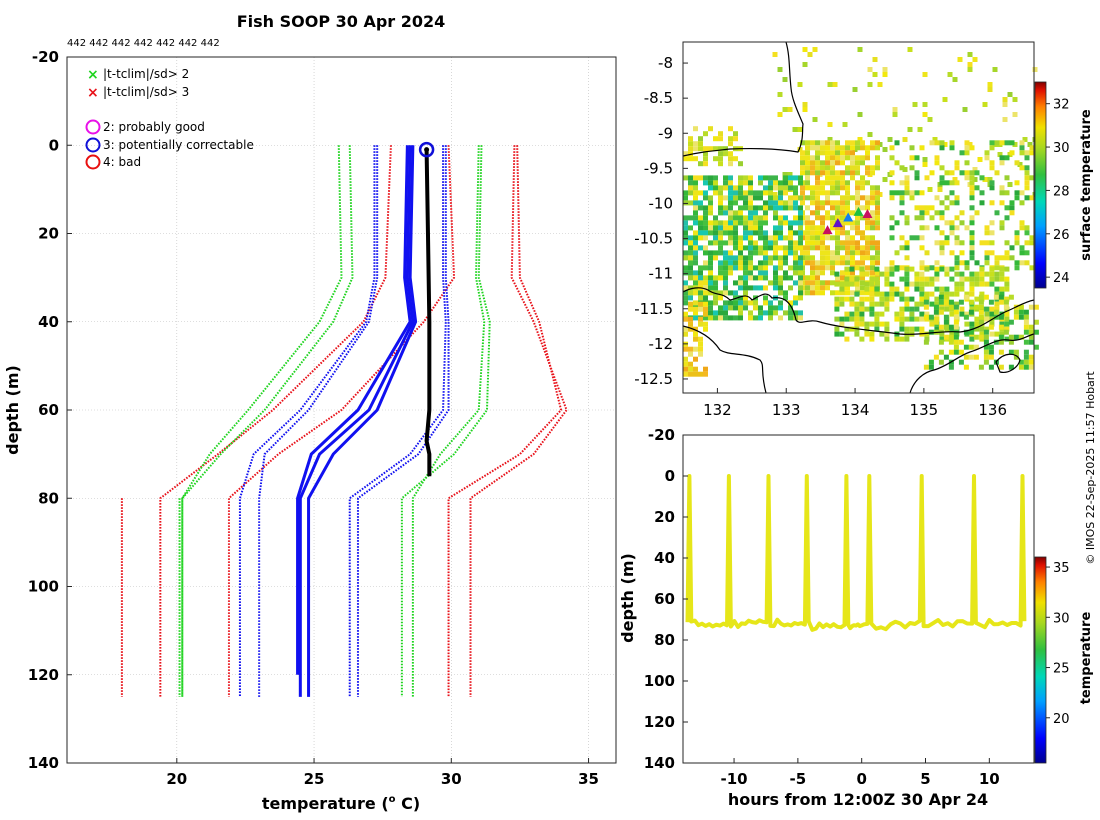 Image resolution: width=1100 pixels, height=820 pixels. I want to click on profile-x-tick-label: 35, so click(588, 779).